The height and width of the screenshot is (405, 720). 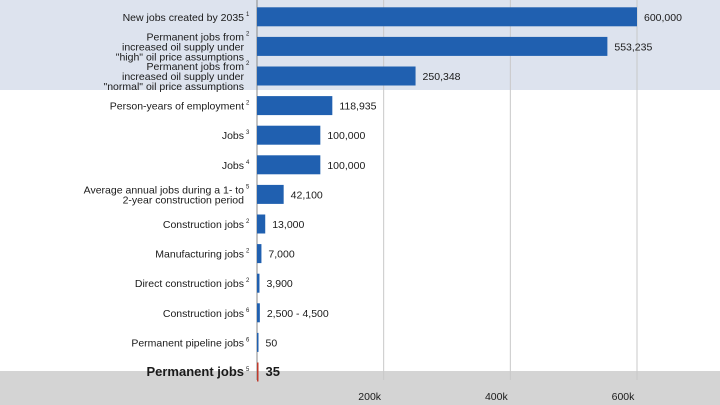 I want to click on value-label: 42,100, so click(x=307, y=195).